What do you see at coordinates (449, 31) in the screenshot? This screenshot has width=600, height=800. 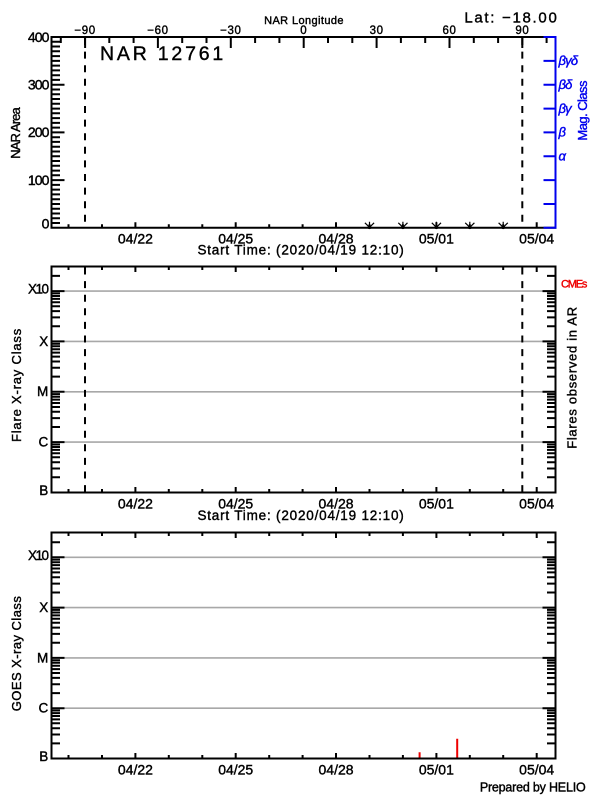 I see `svg-text: 60` at bounding box center [449, 31].